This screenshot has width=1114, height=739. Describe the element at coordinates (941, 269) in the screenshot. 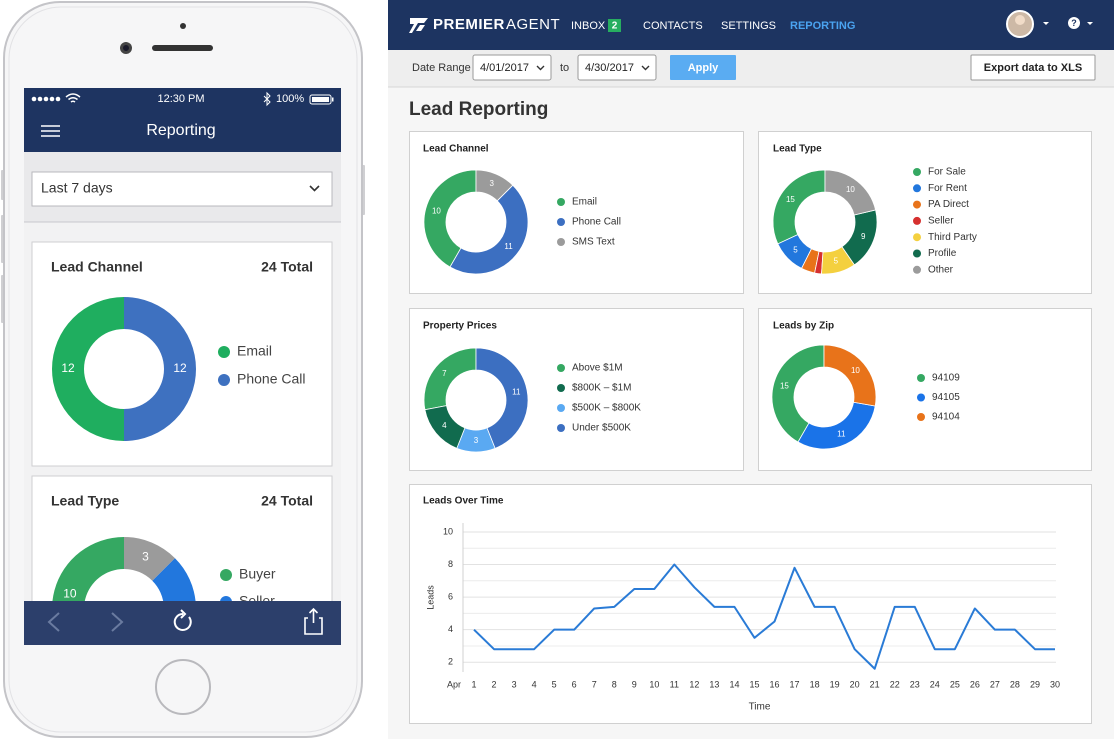

I see `legend-label: Other` at that location.